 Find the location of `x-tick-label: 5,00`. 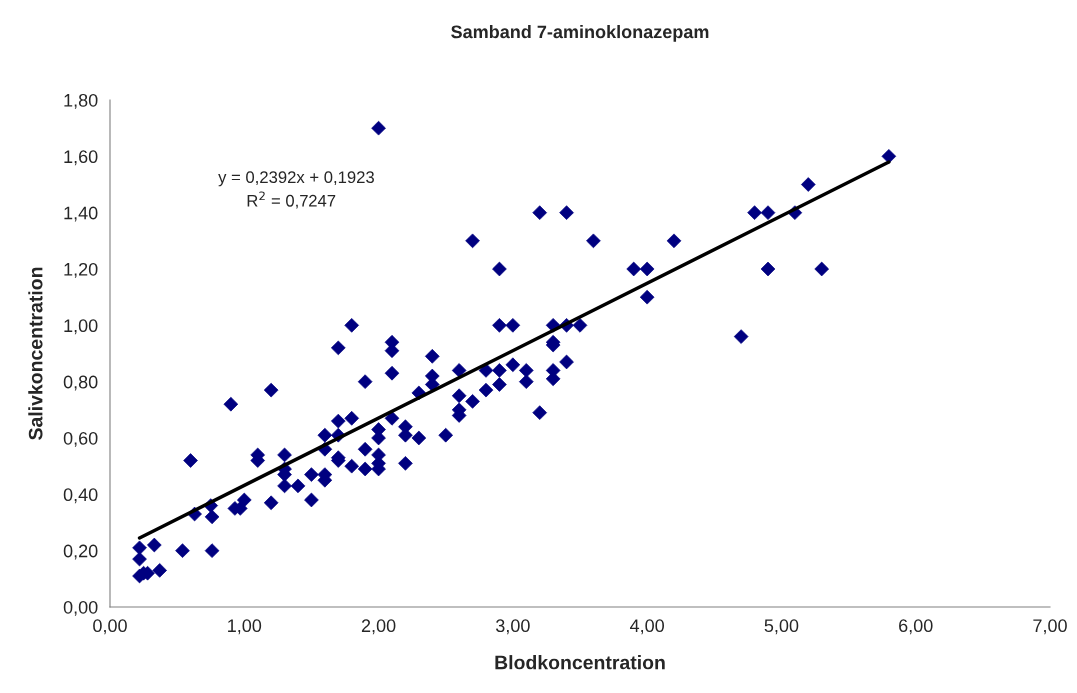

x-tick-label: 5,00 is located at coordinates (781, 627).